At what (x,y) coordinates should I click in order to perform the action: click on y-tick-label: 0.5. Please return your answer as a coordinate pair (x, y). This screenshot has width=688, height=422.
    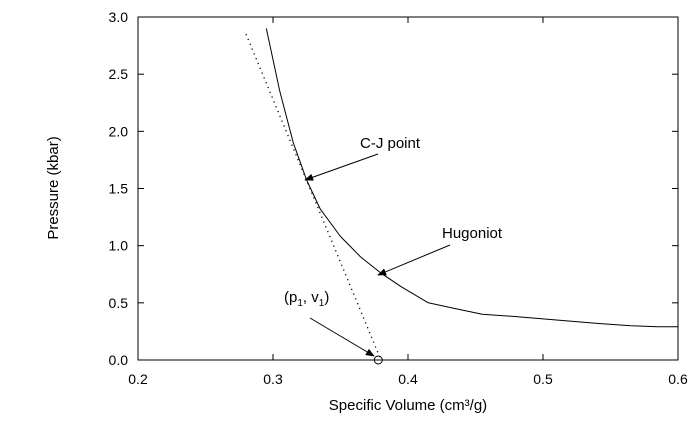
    Looking at the image, I should click on (119, 303).